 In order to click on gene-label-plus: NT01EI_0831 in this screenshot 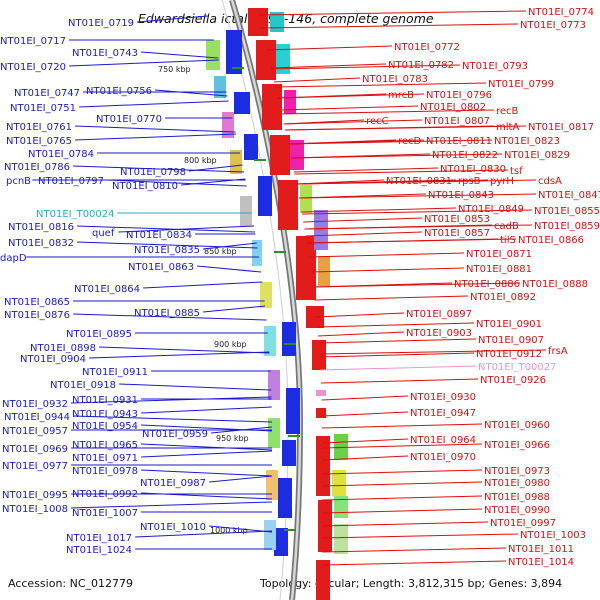, I will do `click(419, 181)`.